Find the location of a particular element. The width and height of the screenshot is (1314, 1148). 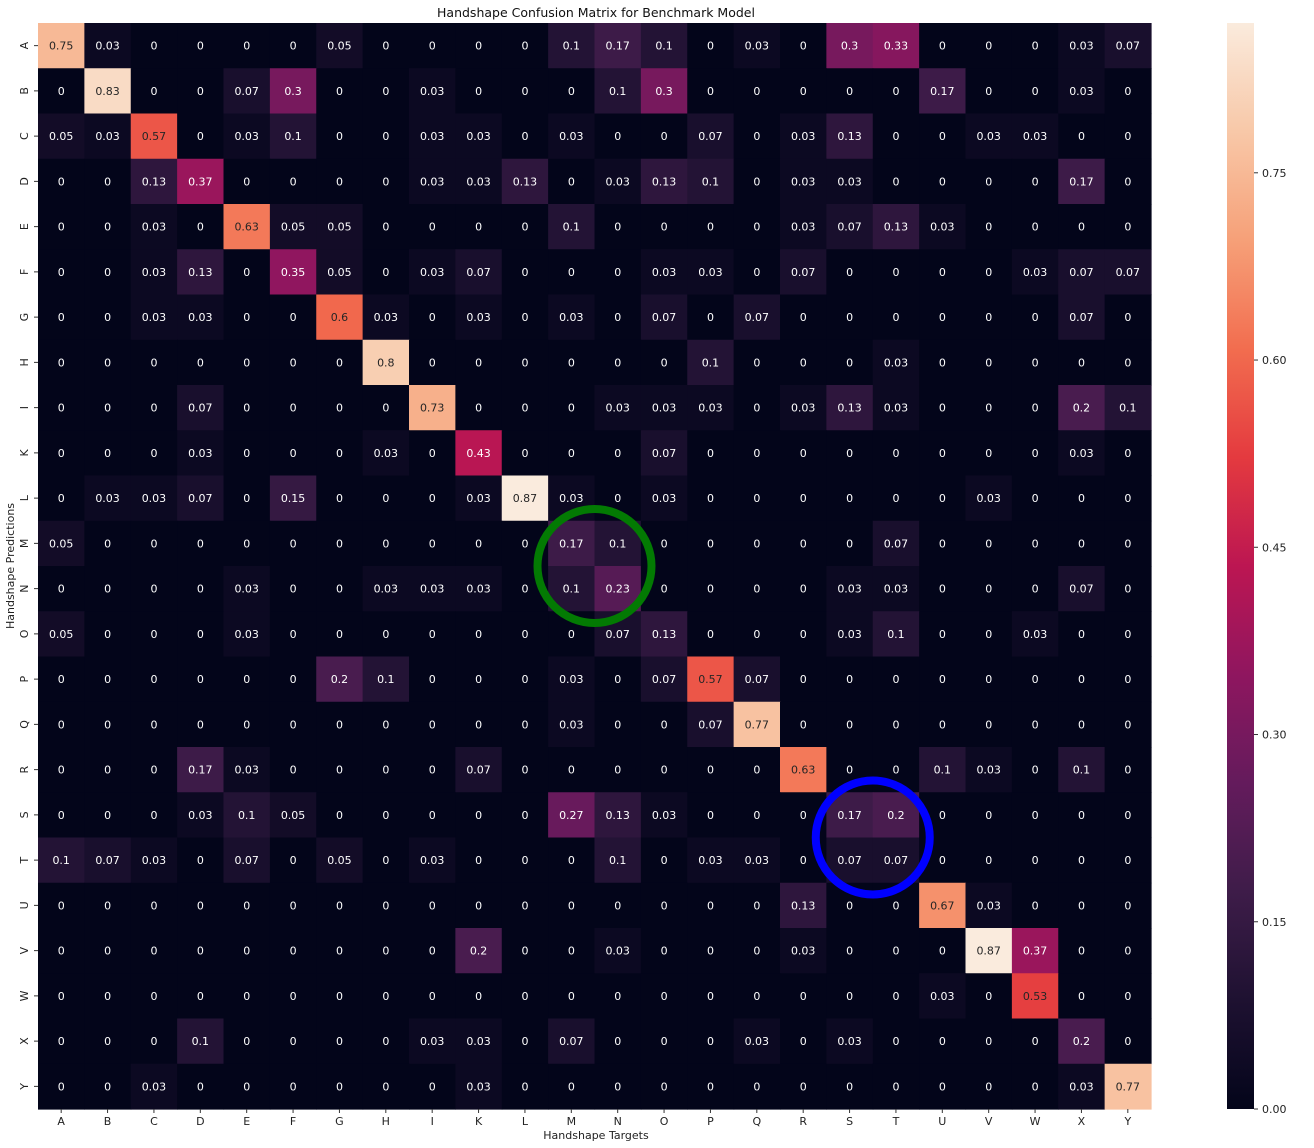

y-tick-label: G is located at coordinates (24, 317).